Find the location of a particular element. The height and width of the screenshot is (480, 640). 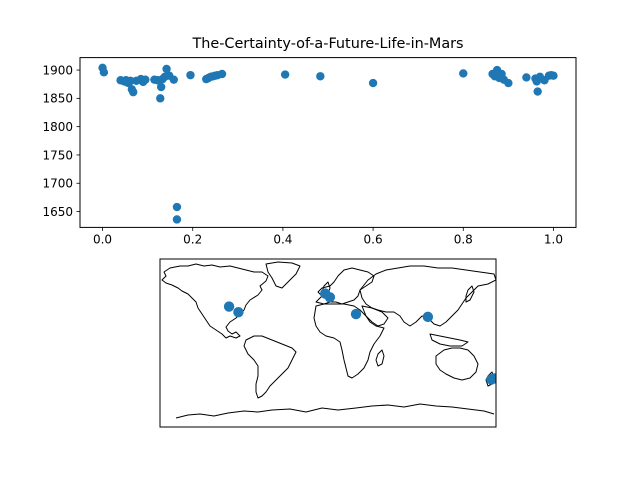

coastline-indonesia is located at coordinates (449, 340).